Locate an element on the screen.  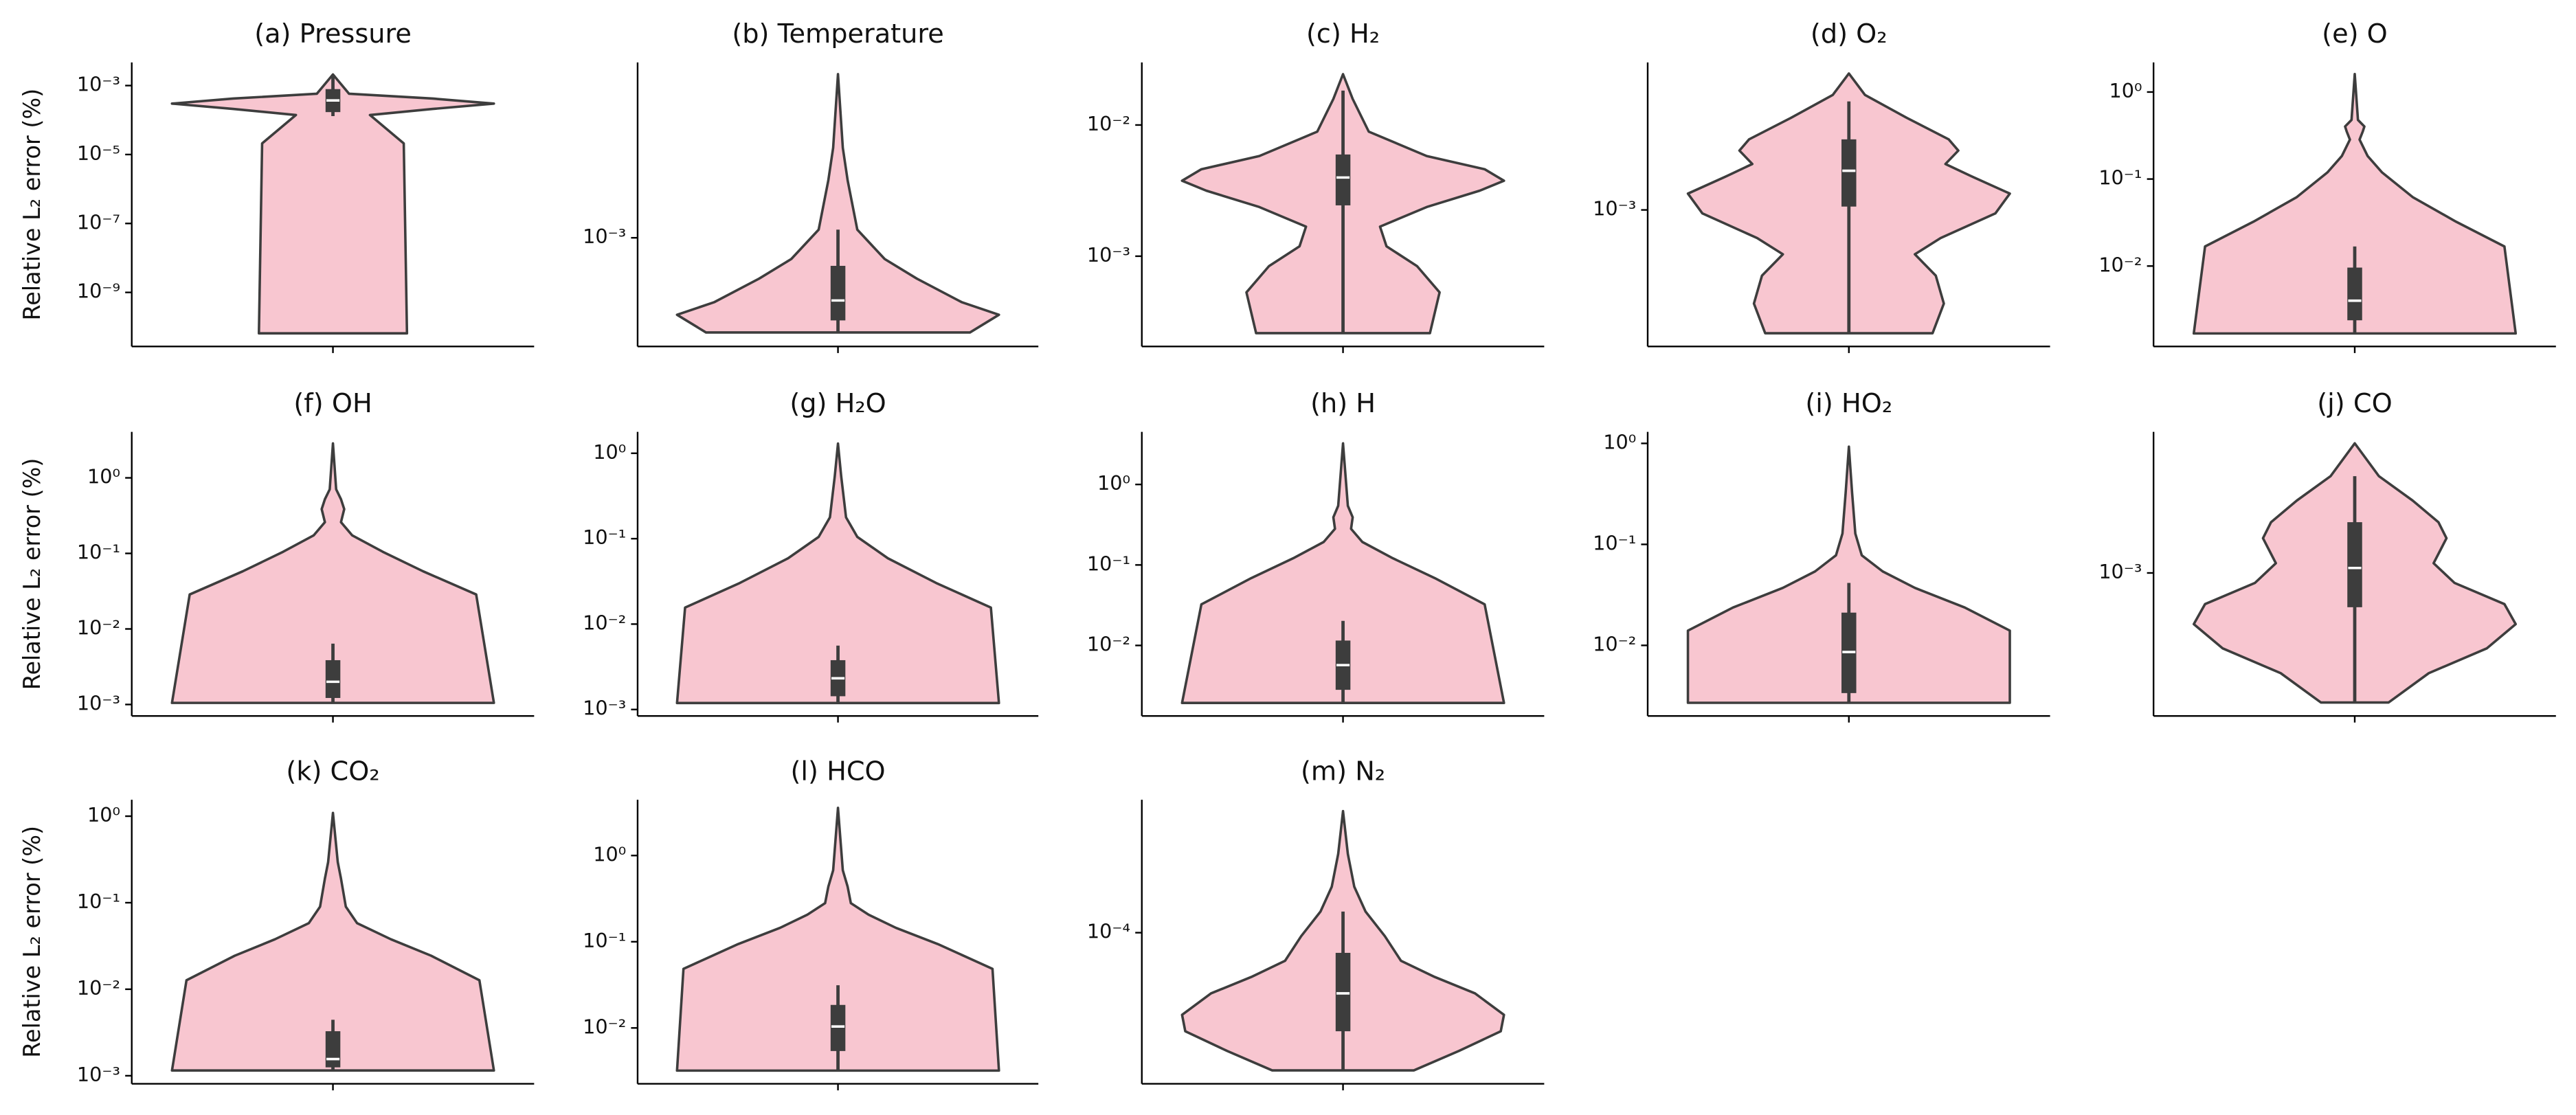
panel-title: (j) CO is located at coordinates (2354, 404).